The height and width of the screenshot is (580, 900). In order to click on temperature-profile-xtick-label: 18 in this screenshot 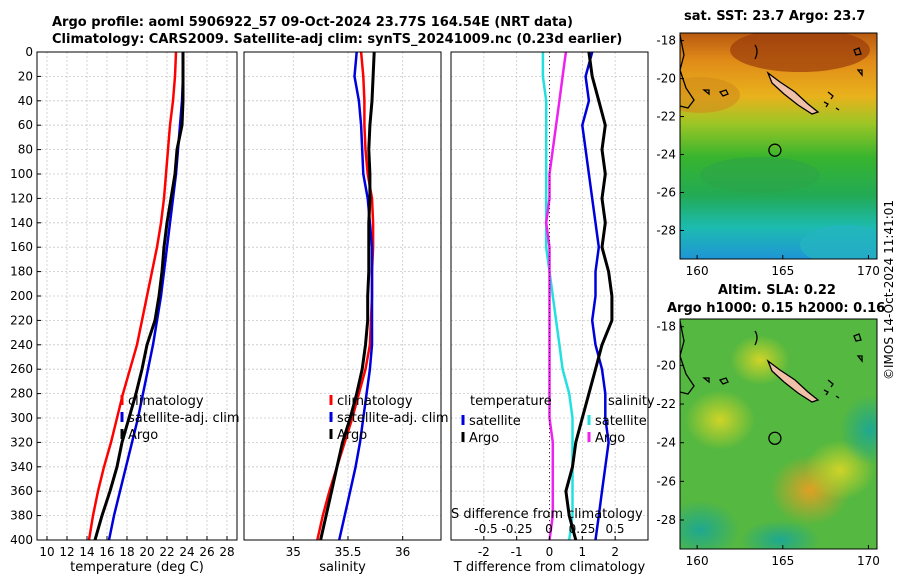, I will do `click(126, 552)`.